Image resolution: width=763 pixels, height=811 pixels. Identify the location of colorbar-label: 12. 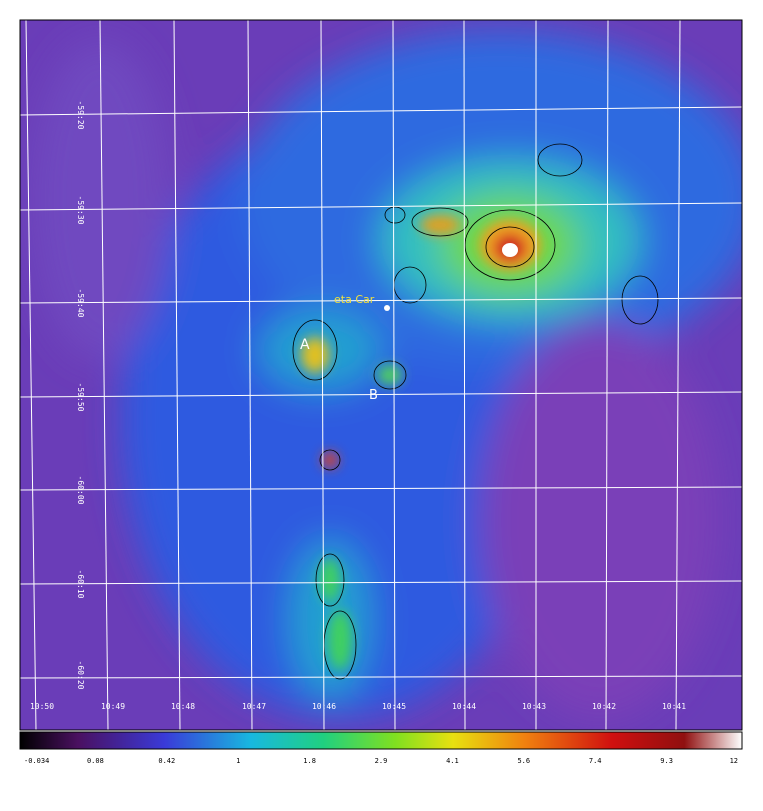
(734, 761).